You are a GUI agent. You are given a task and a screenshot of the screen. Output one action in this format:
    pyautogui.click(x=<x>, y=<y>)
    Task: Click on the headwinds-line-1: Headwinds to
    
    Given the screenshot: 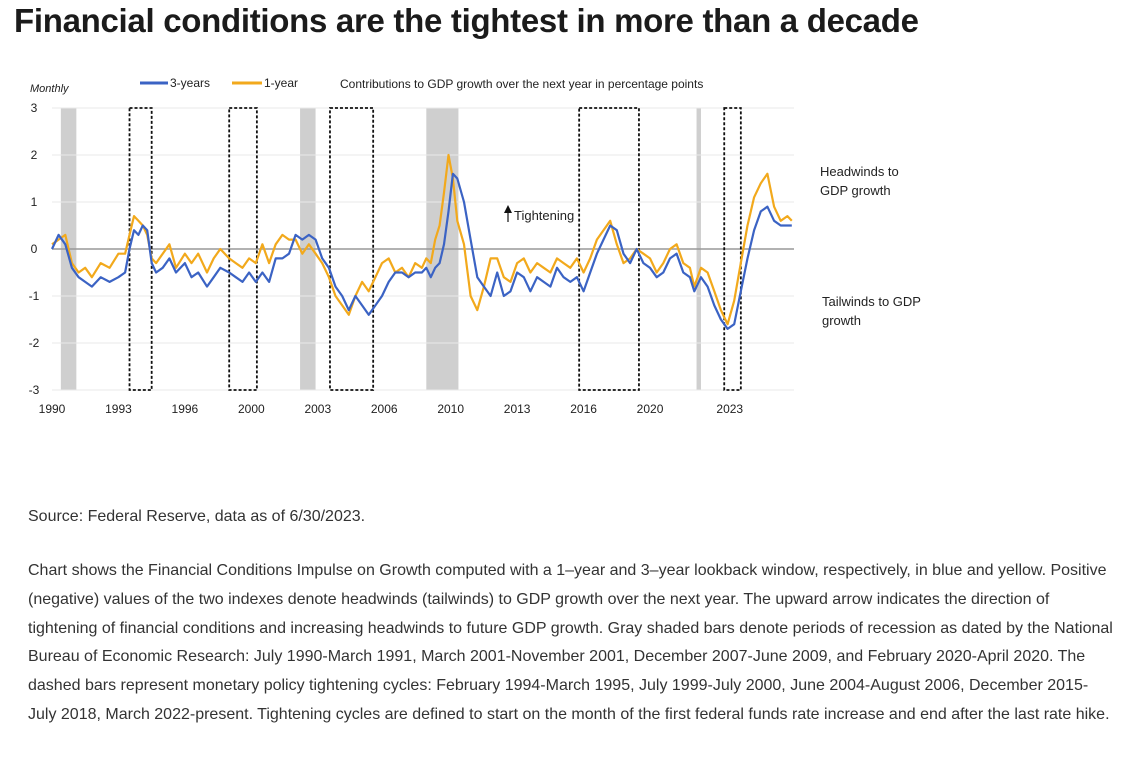 What is the action you would take?
    pyautogui.click(x=859, y=171)
    